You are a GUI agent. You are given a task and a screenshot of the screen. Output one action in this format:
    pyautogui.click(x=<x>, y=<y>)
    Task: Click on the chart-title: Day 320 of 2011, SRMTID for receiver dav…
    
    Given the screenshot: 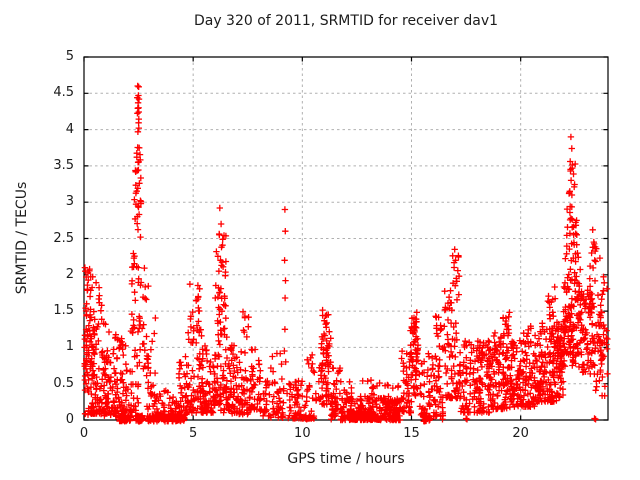 What is the action you would take?
    pyautogui.click(x=346, y=21)
    